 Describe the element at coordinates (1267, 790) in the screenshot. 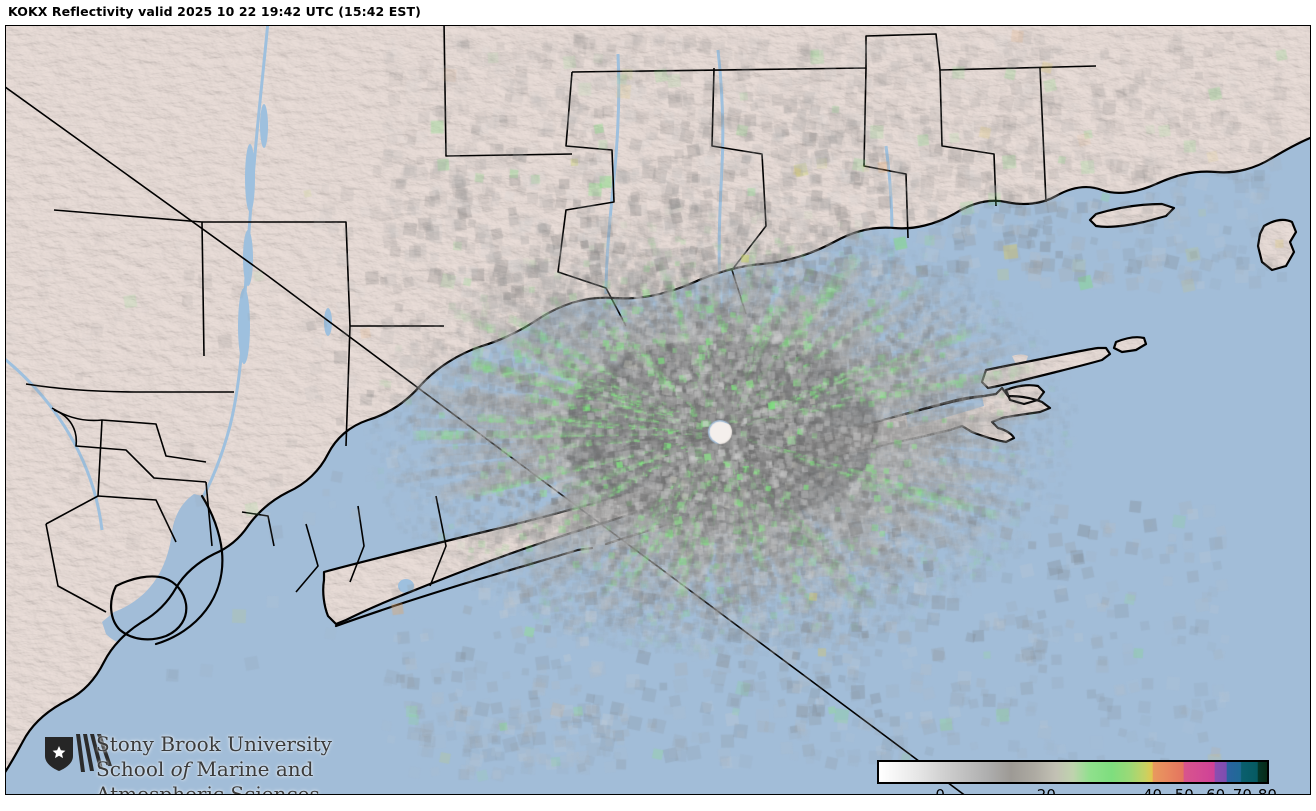

I see `colorbar-tick-80: 80` at that location.